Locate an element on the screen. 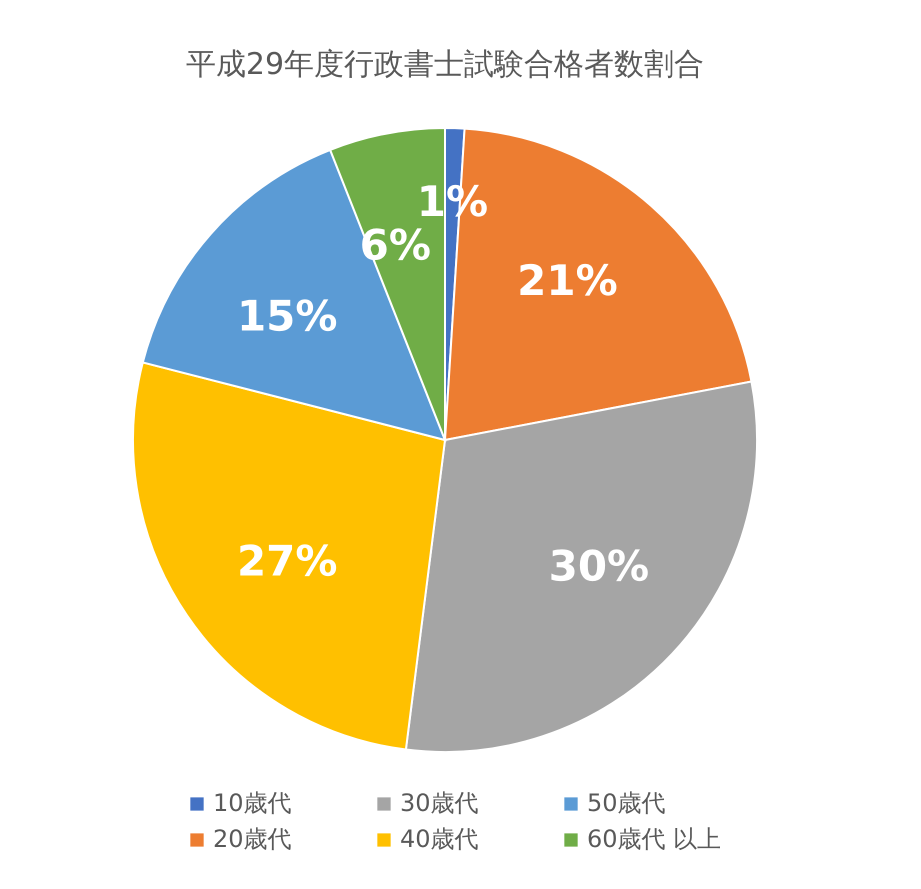 The height and width of the screenshot is (889, 921). chart-title: 平成29年度行政書士試験合格者数割合 is located at coordinates (445, 64).